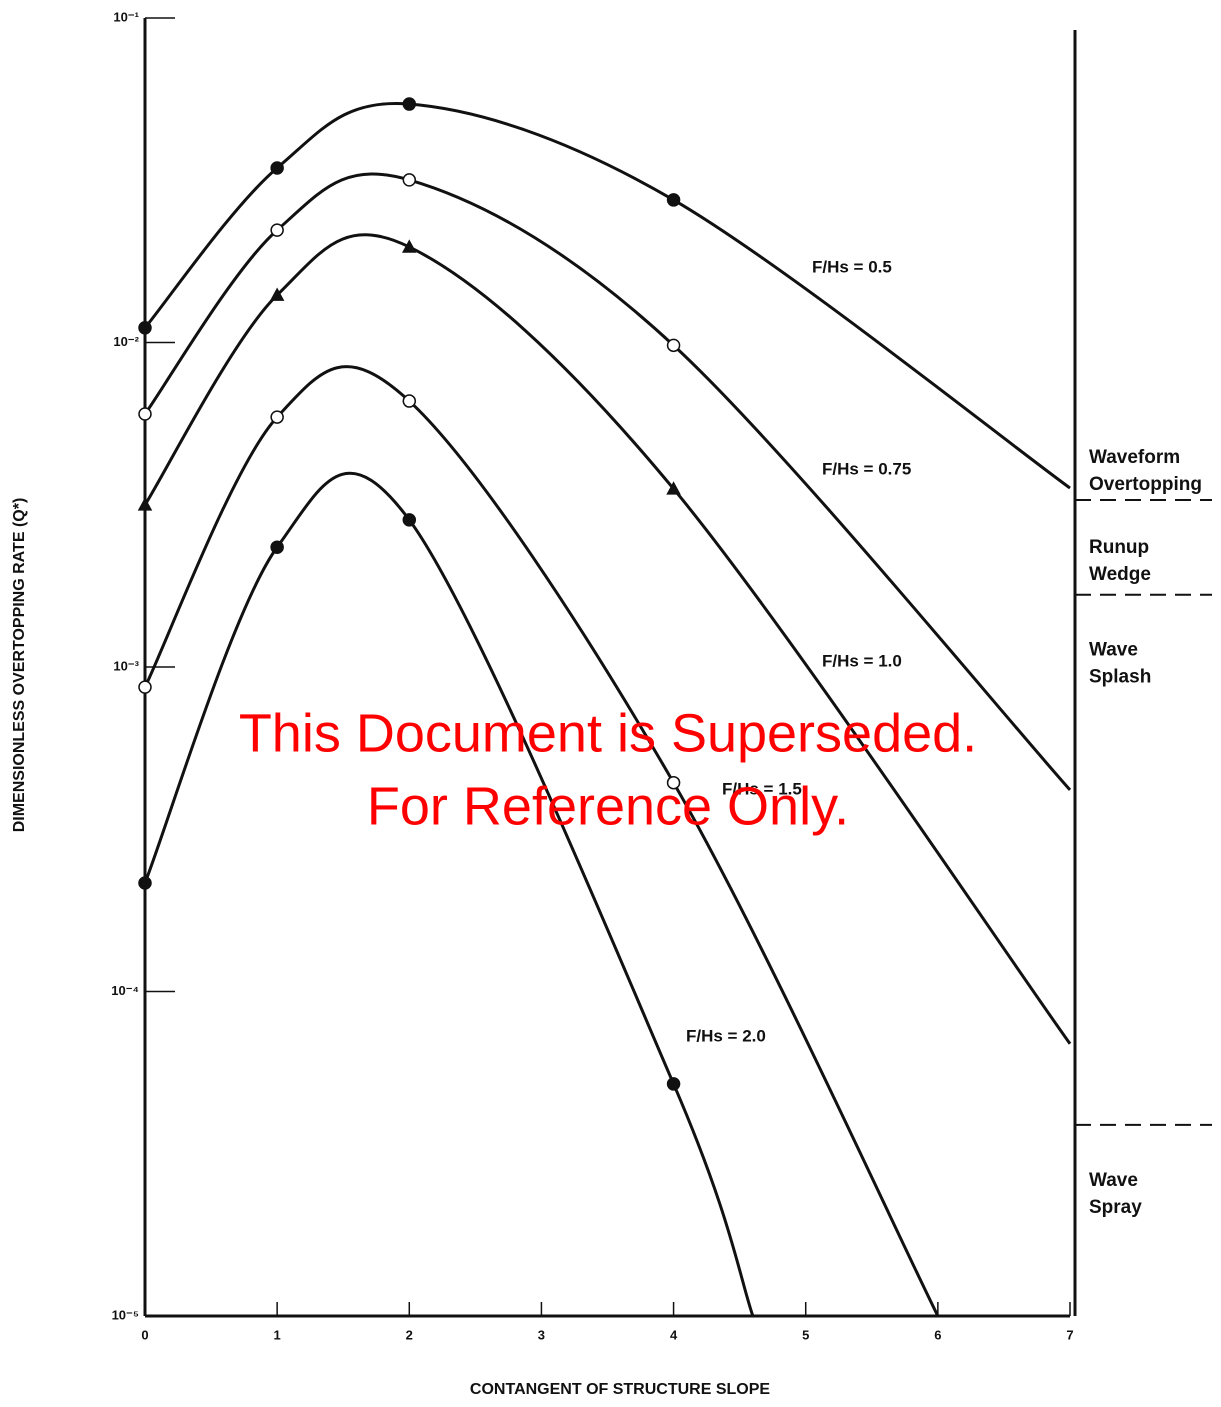 This screenshot has width=1221, height=1407. Describe the element at coordinates (937, 1334) in the screenshot. I see `x-tick-label: 6` at that location.